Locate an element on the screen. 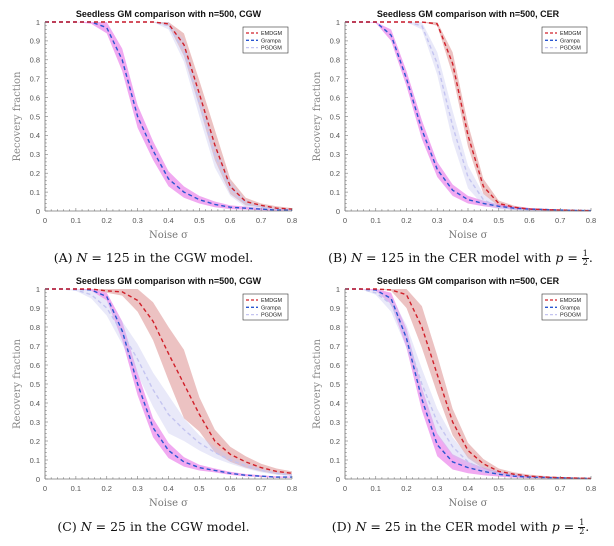  line-emdgm is located at coordinates (169, 115).